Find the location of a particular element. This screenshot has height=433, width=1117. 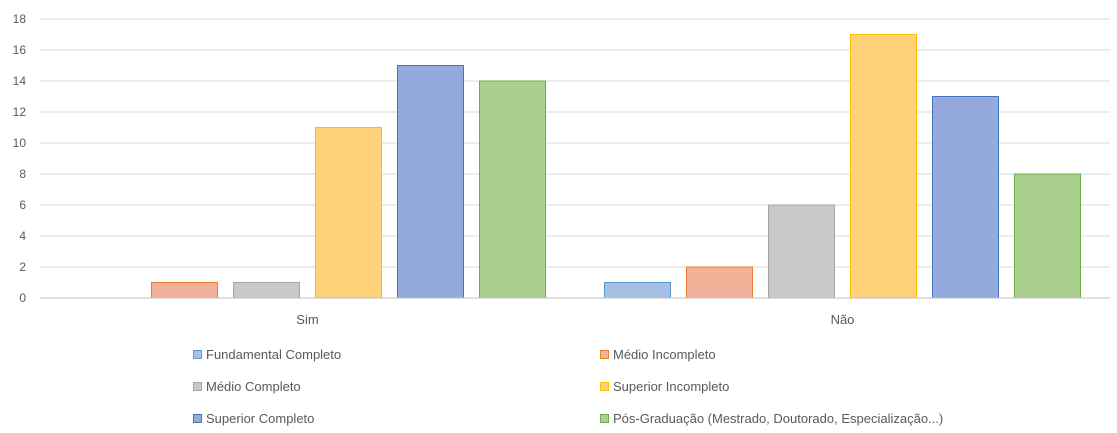

x-tick-label: Sim is located at coordinates (307, 319).